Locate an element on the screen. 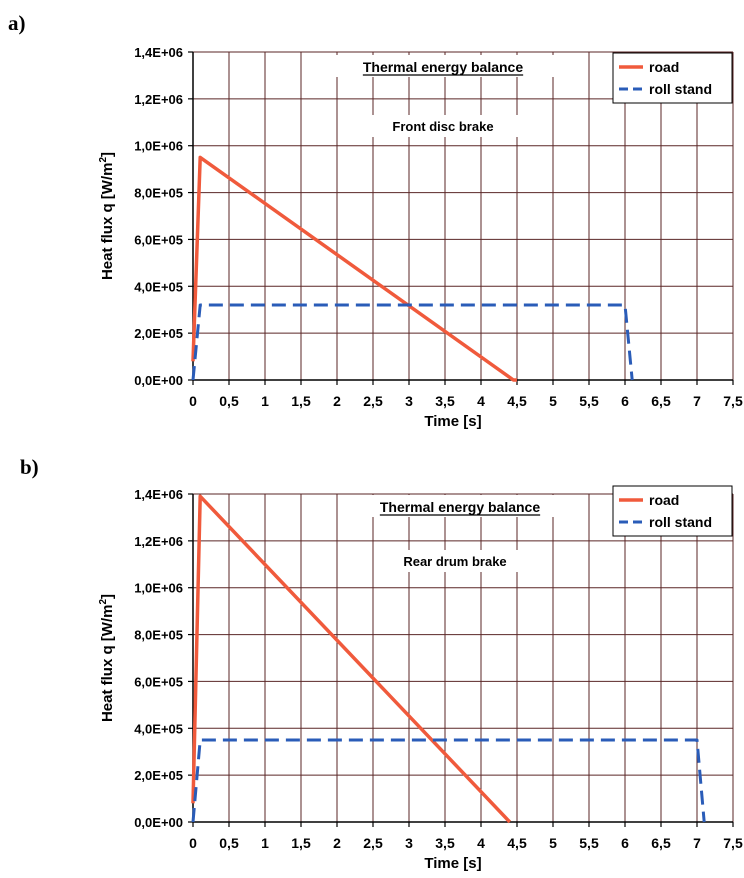  panel-label: a) is located at coordinates (17, 23).